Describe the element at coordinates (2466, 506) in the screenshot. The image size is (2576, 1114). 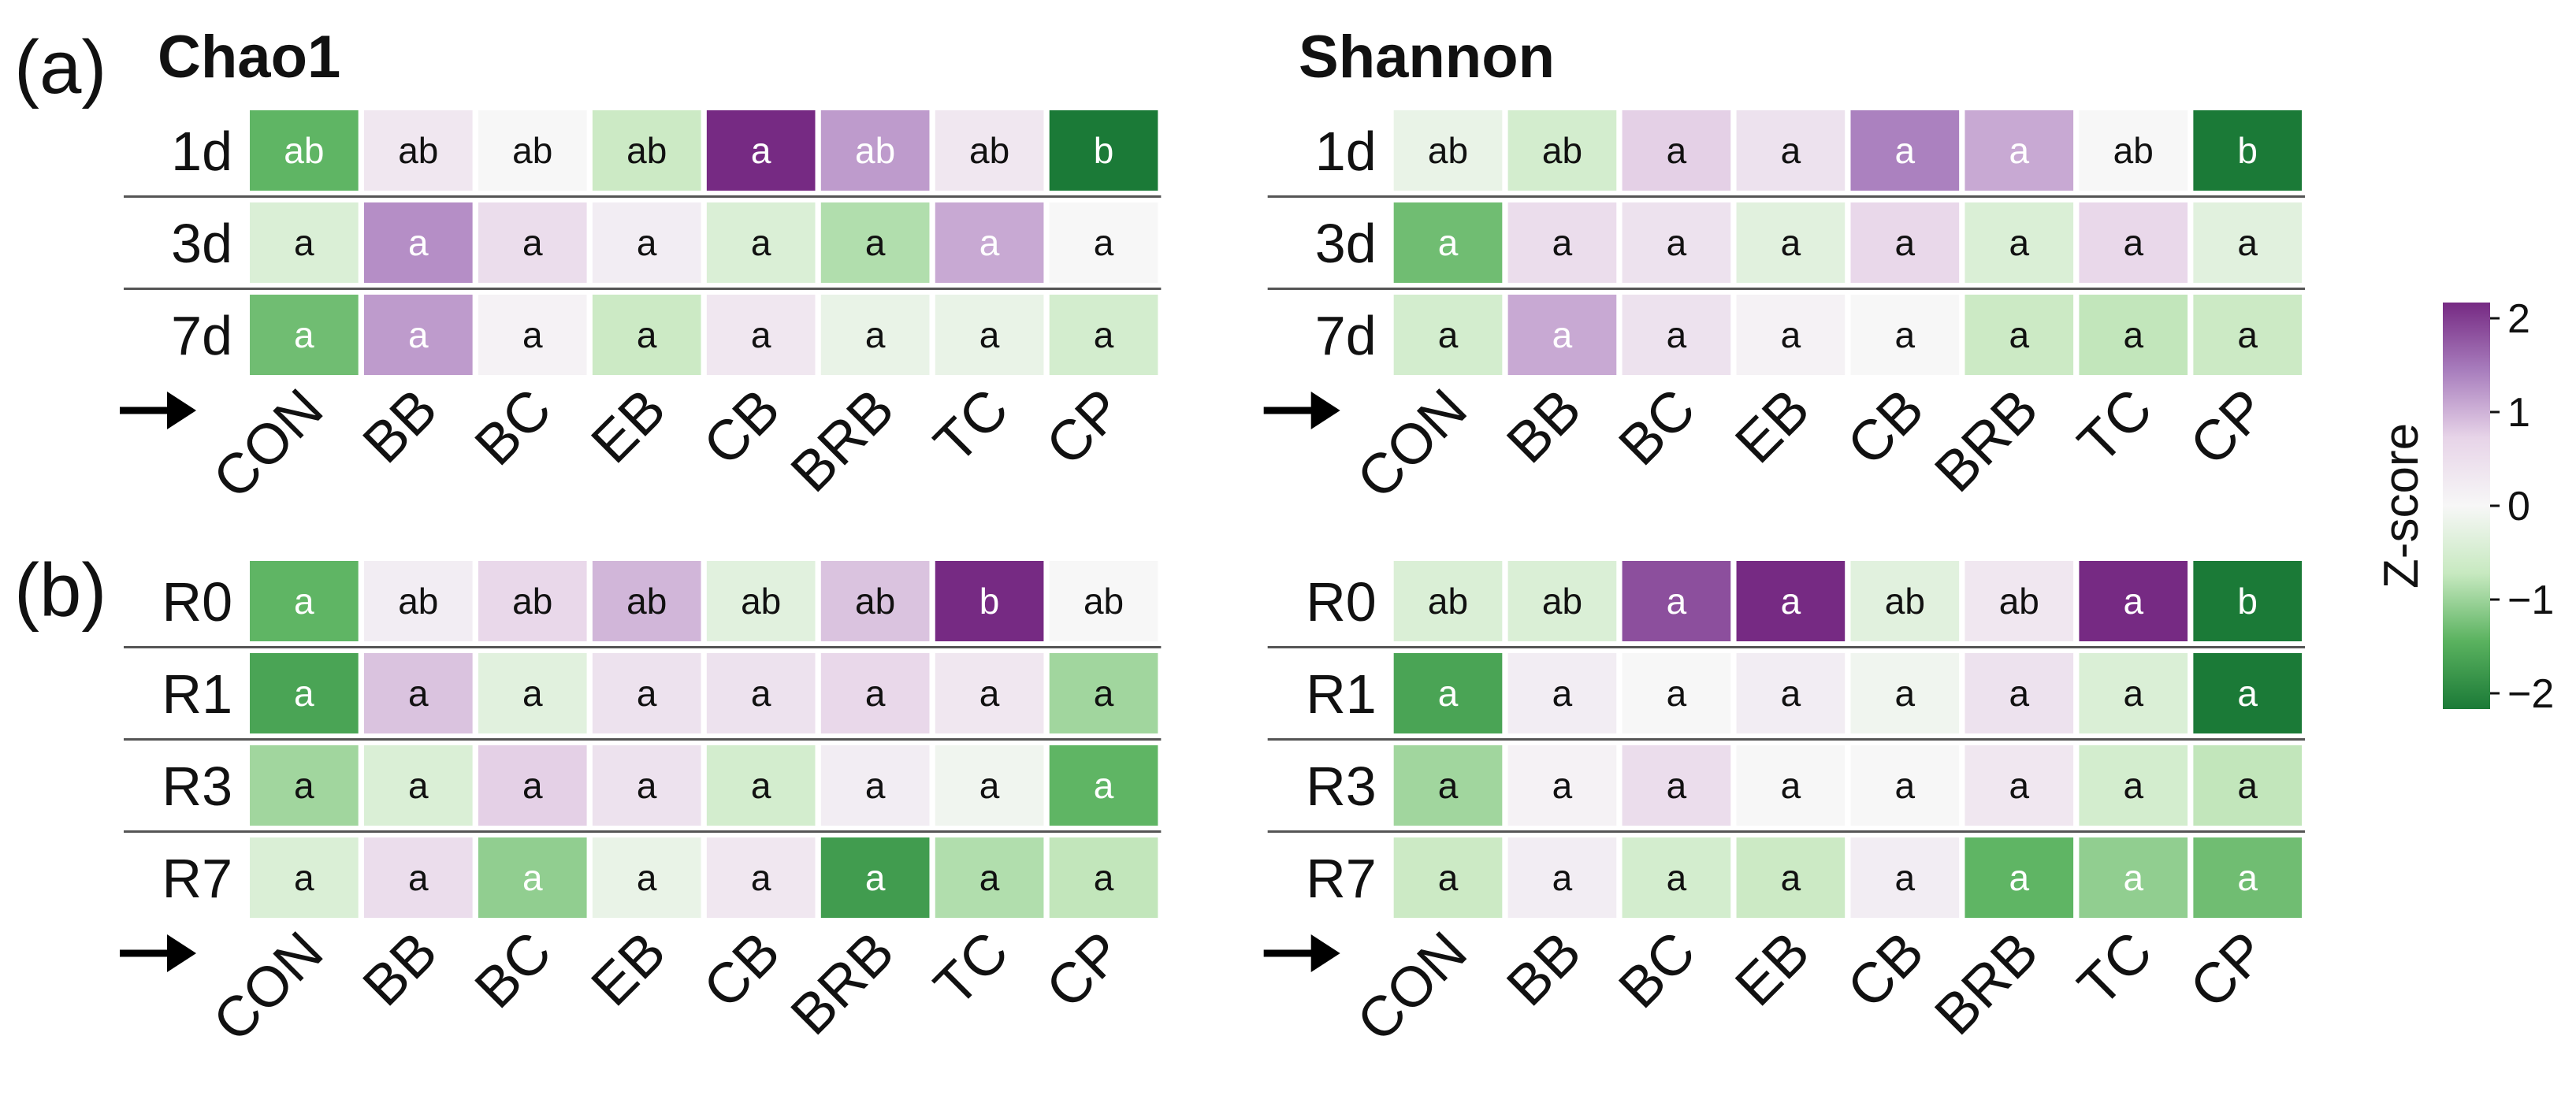
I see `colorbar-gradient` at that location.